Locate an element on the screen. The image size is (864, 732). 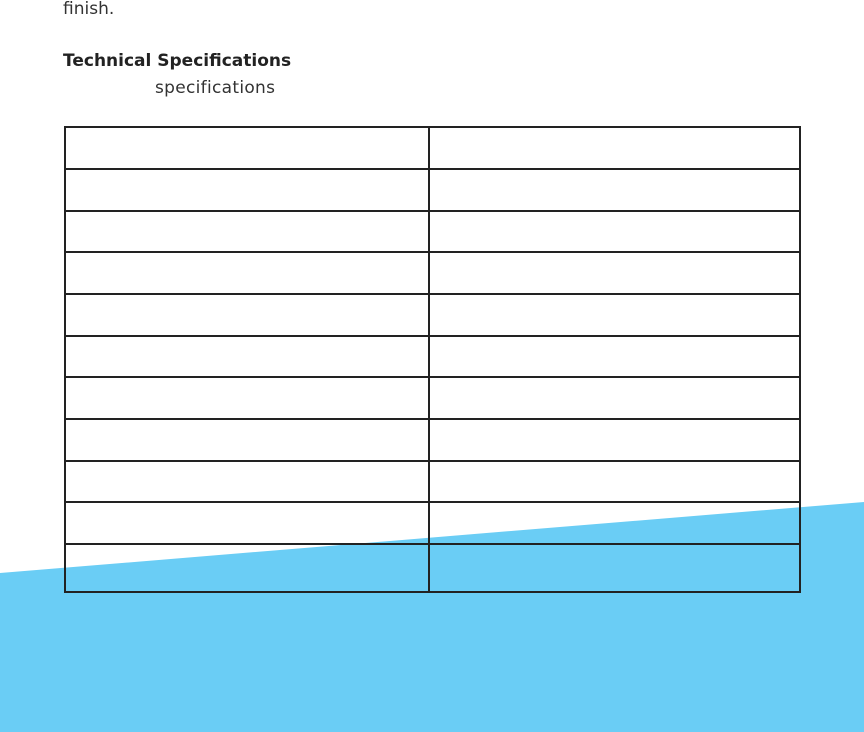
body-text: finish. is located at coordinates (89, 9).